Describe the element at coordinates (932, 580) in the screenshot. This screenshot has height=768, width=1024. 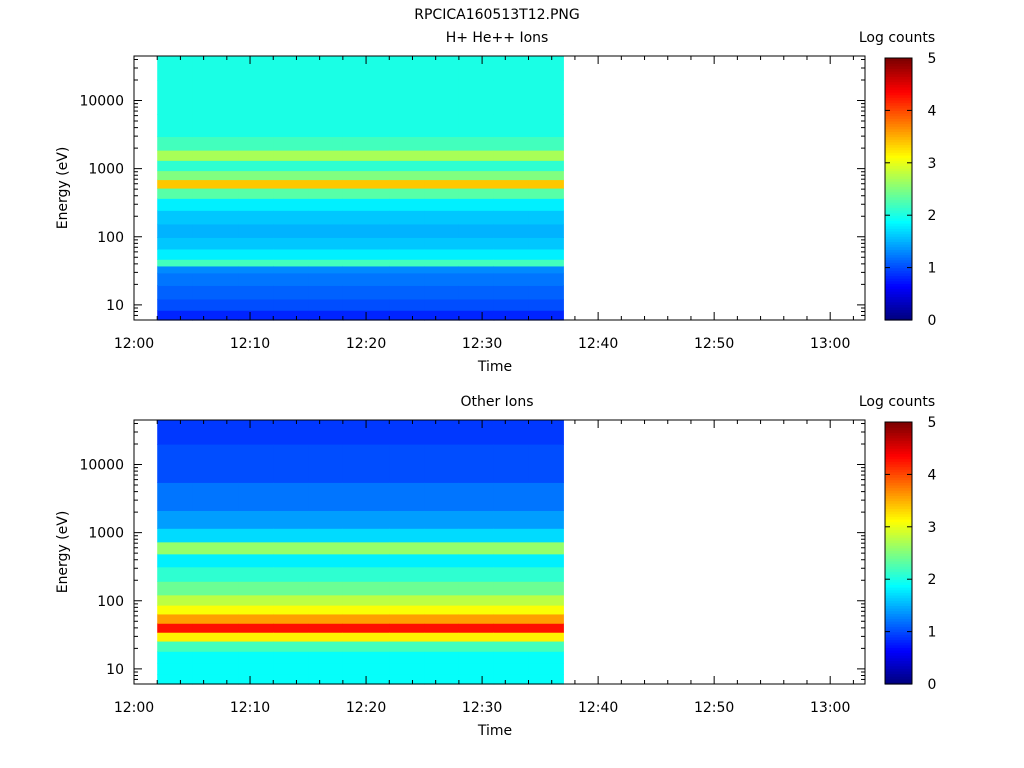
I see `colorbar-tick-label: 2` at that location.